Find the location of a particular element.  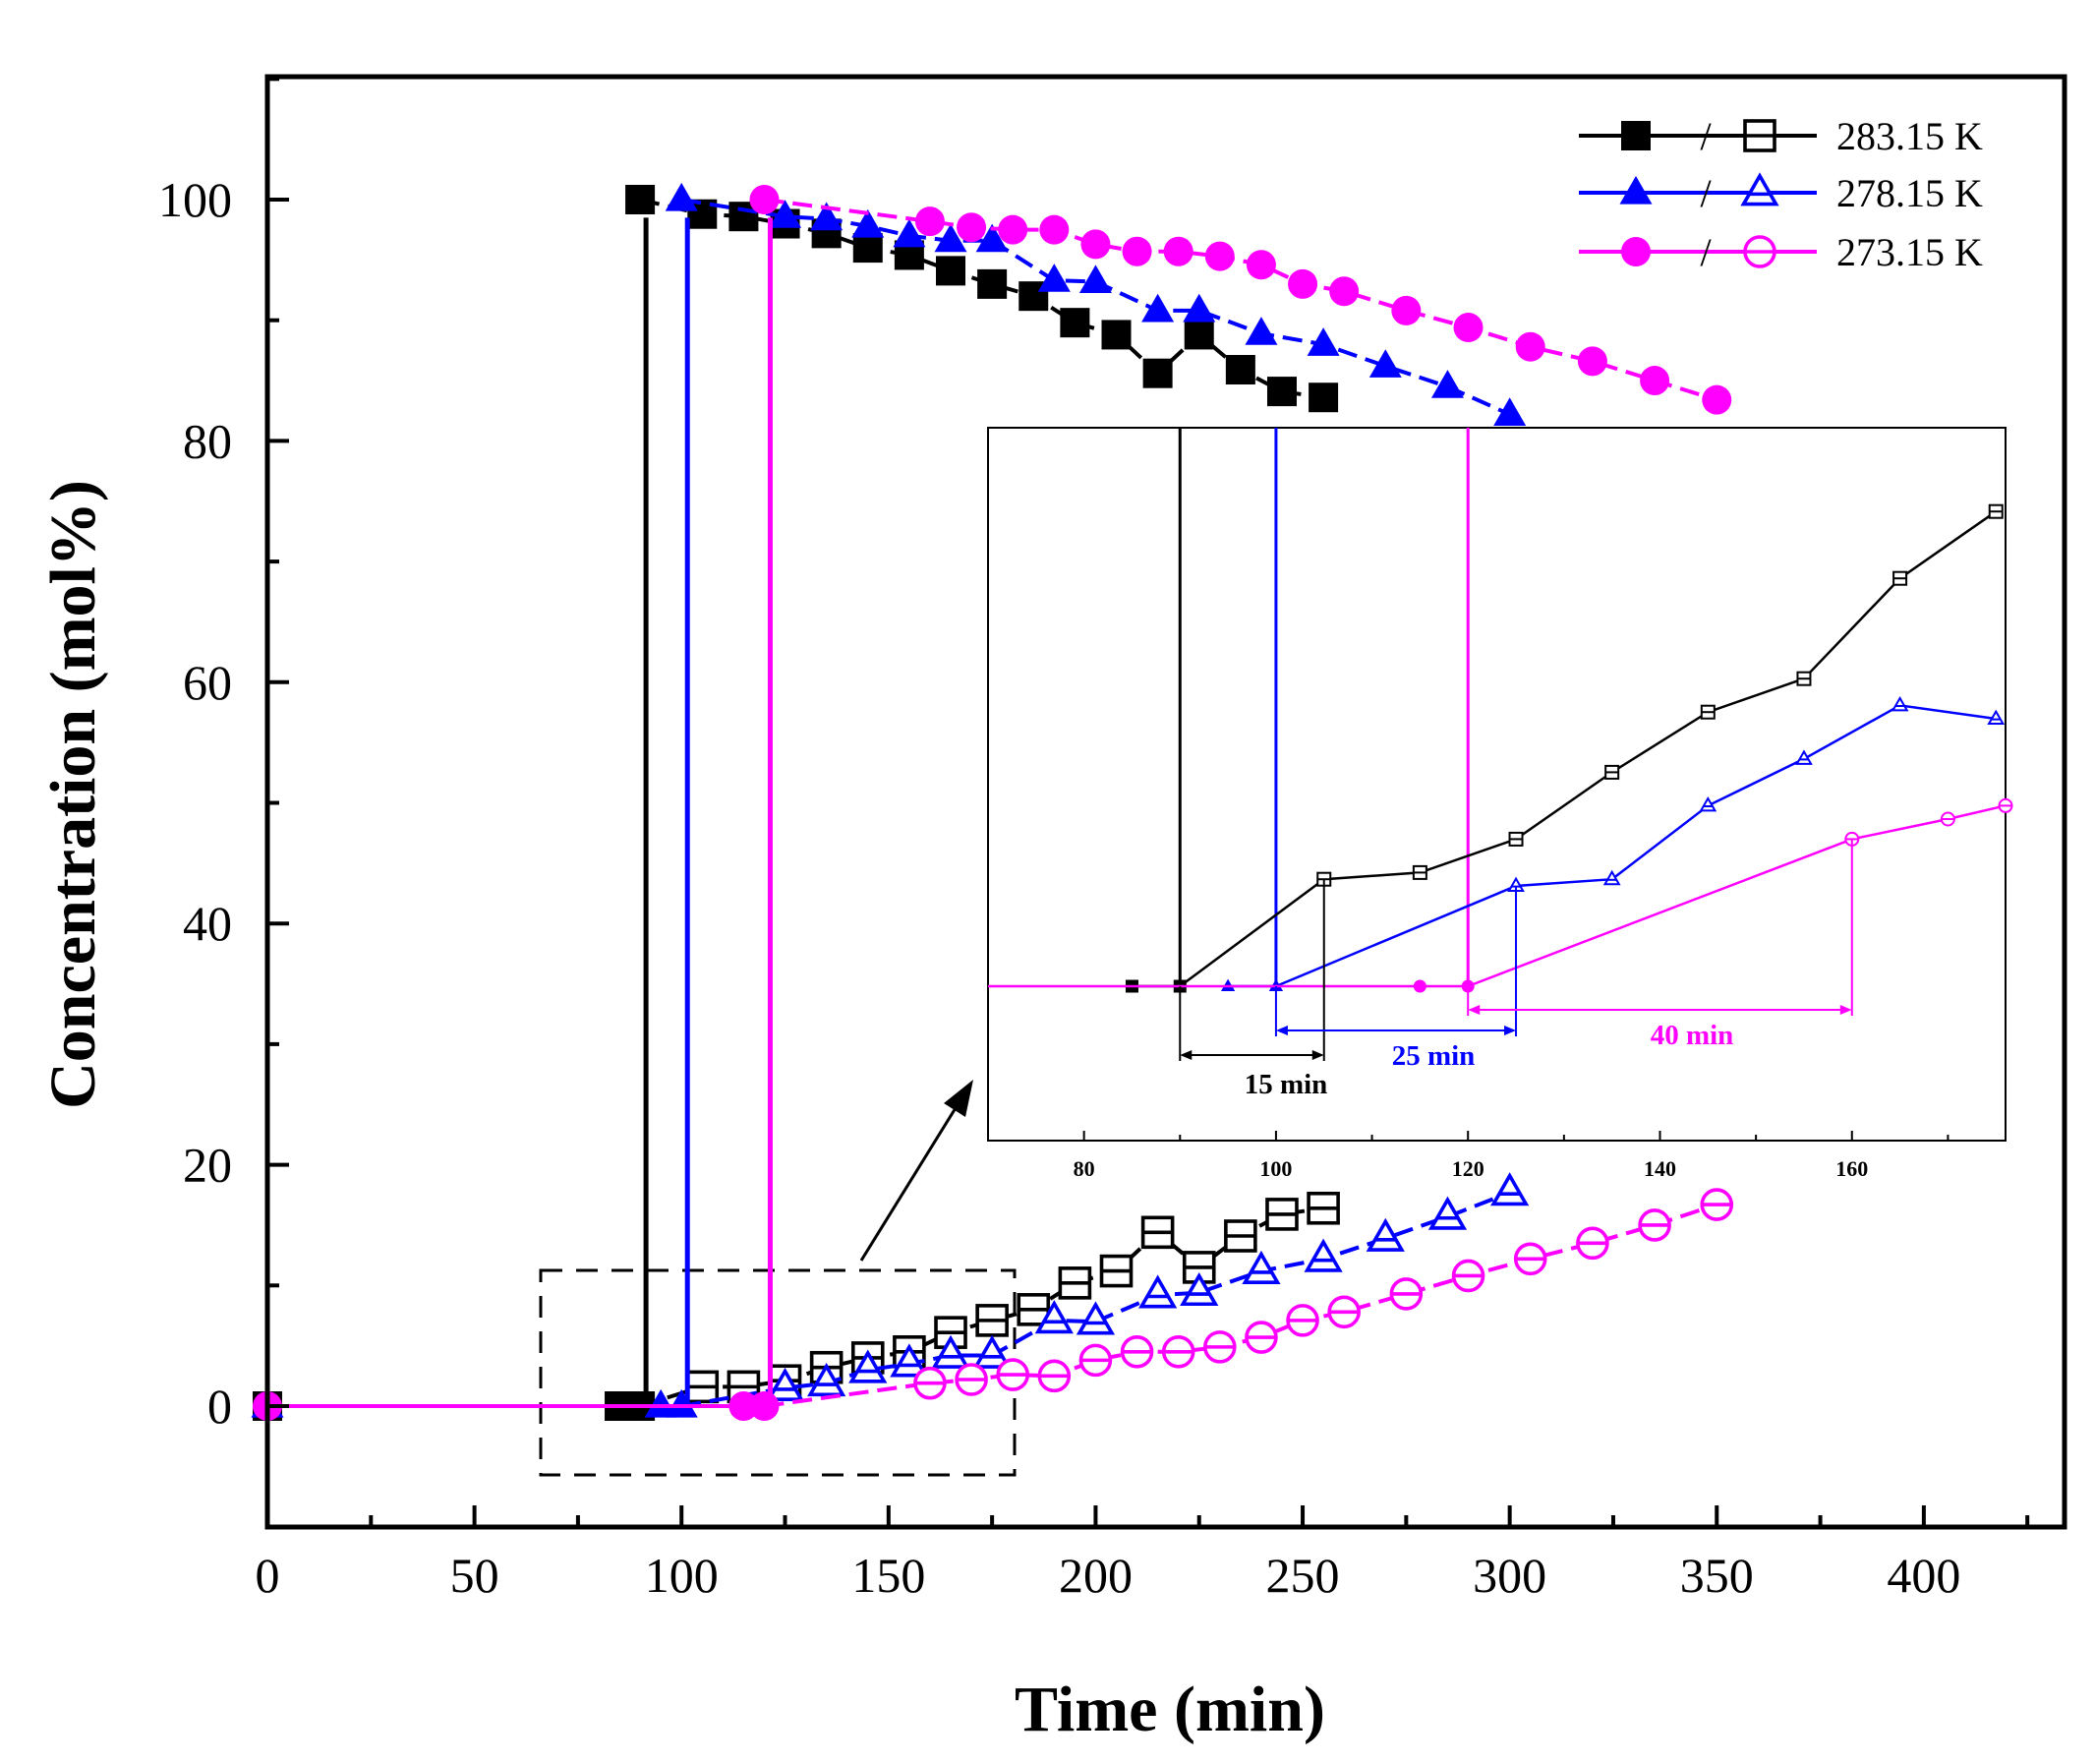

y-tick-label-5: 100 is located at coordinates (195, 199).